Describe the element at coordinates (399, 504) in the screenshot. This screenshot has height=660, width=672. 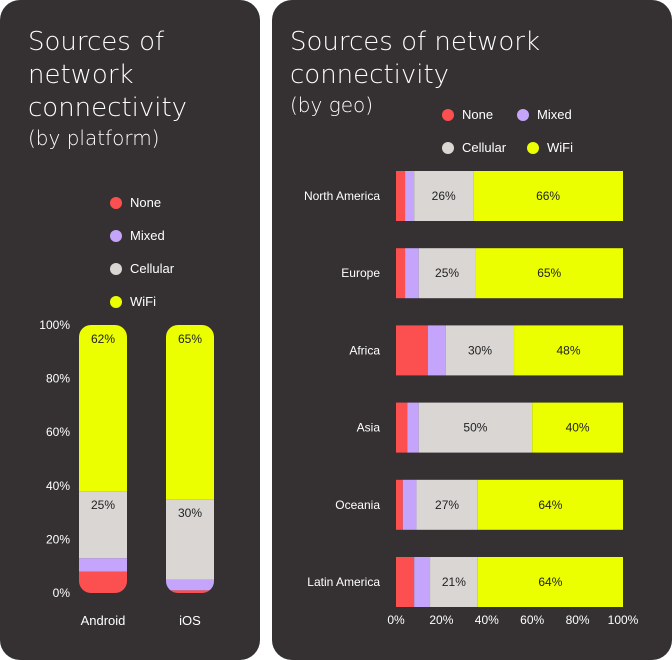
I see `bar-segment-none-oceania` at that location.